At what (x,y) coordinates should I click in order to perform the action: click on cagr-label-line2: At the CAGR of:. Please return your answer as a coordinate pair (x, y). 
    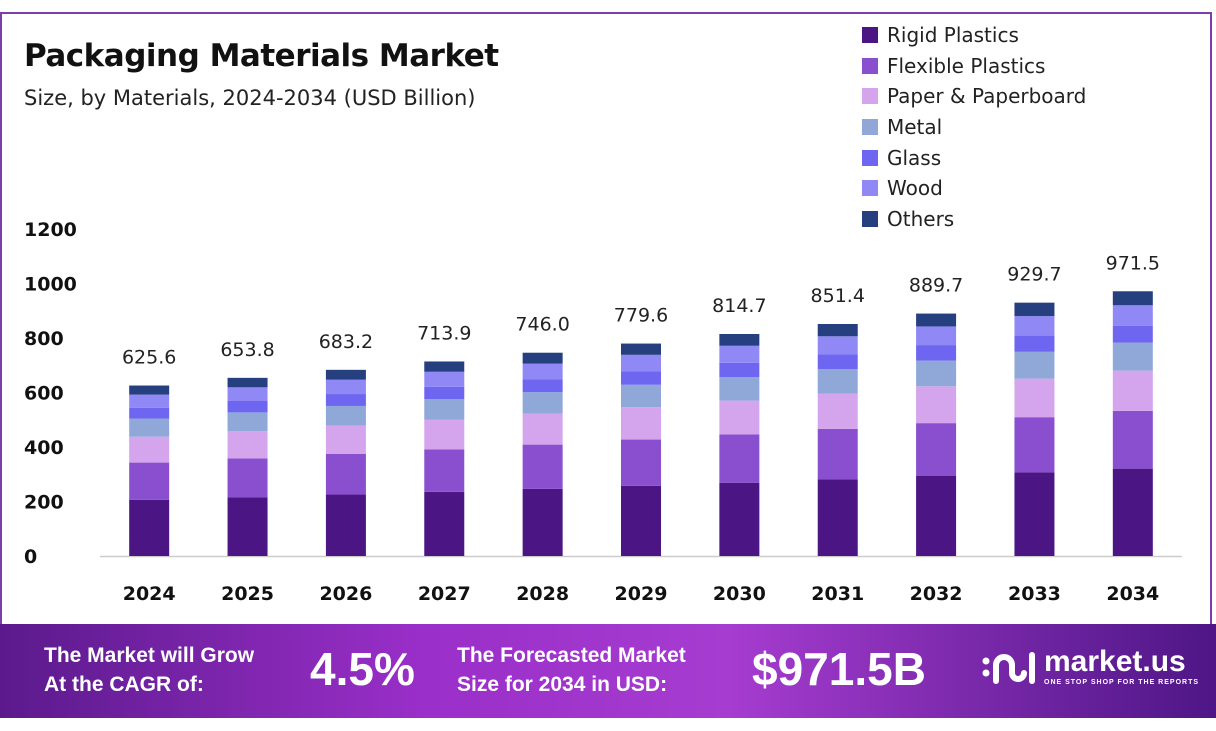
    Looking at the image, I should click on (124, 684).